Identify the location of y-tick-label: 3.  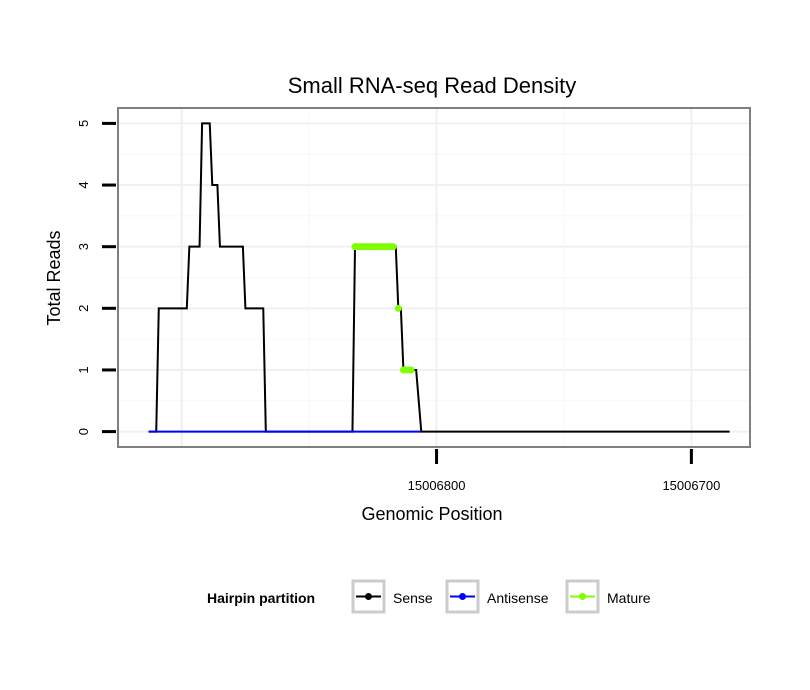
(83, 246).